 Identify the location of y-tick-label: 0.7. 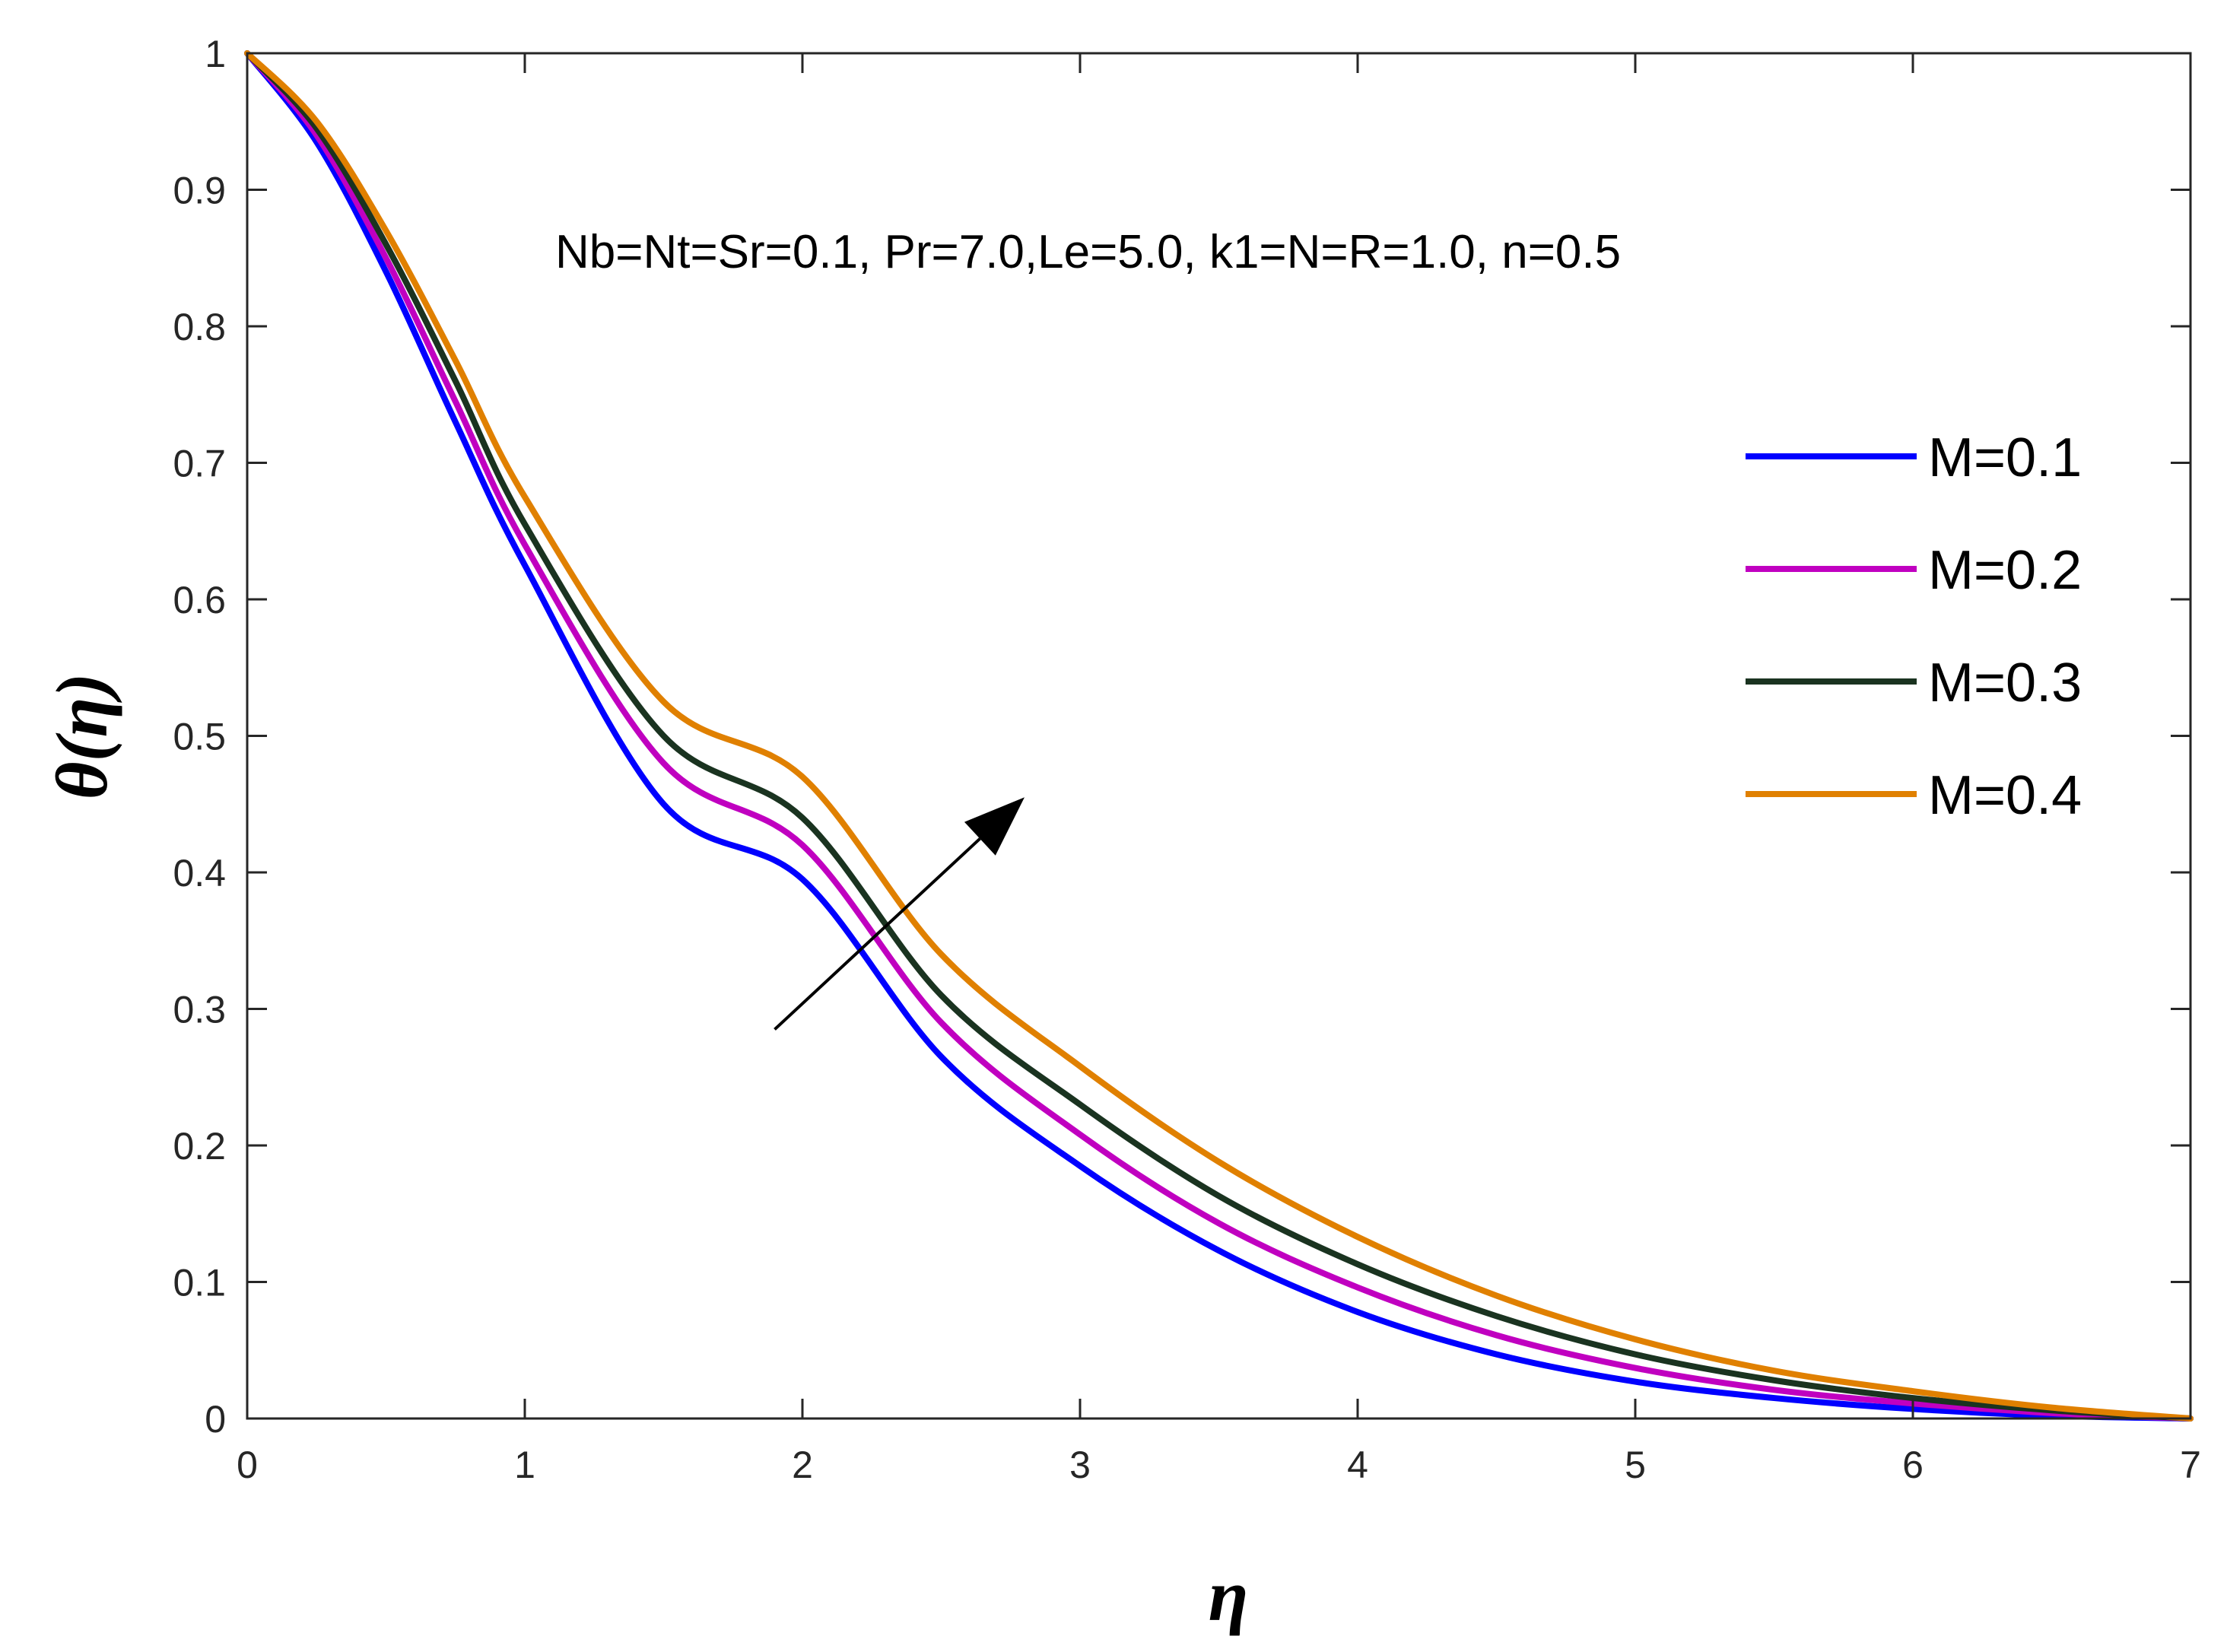
(199, 464).